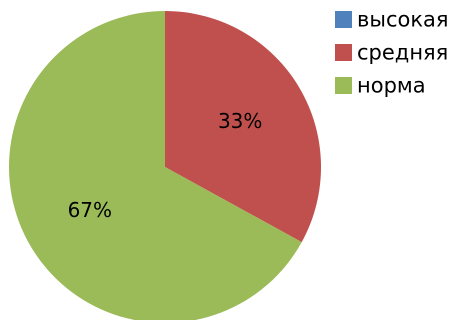 This screenshot has width=454, height=320. I want to click on data-label-2: 67%, so click(90, 210).